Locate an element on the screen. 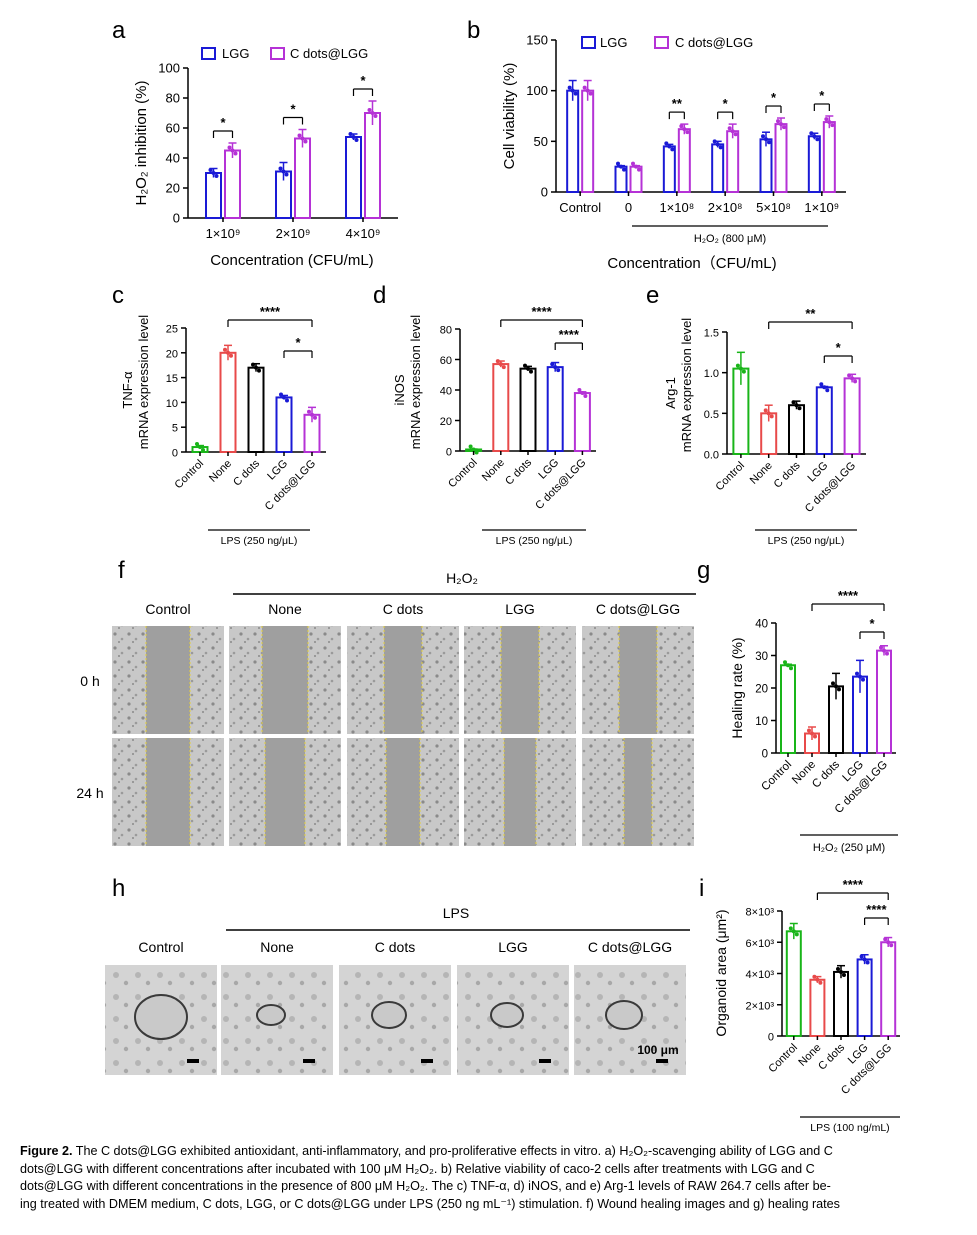 The image size is (977, 1235). x-tick-label-c: C dots@LGG is located at coordinates (290, 485).